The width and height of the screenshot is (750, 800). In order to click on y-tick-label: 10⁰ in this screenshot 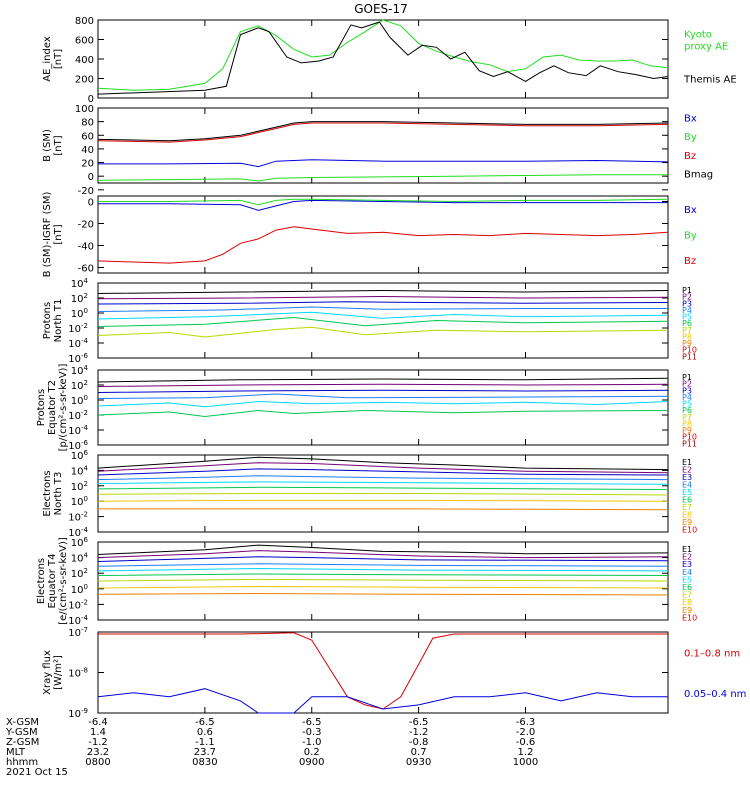, I will do `click(79, 313)`.